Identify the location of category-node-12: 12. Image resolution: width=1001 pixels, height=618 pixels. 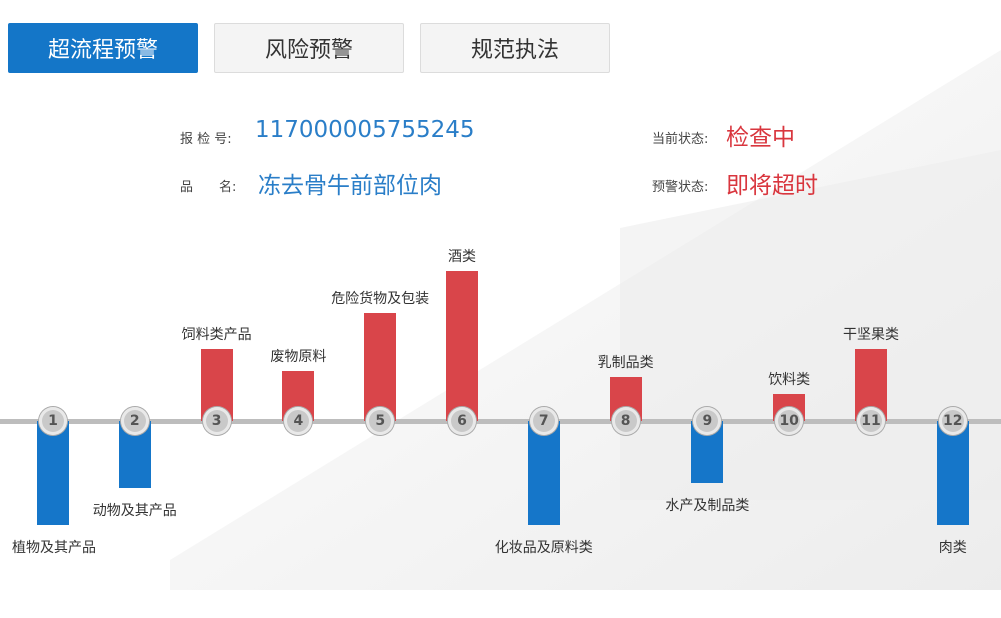
(952, 421).